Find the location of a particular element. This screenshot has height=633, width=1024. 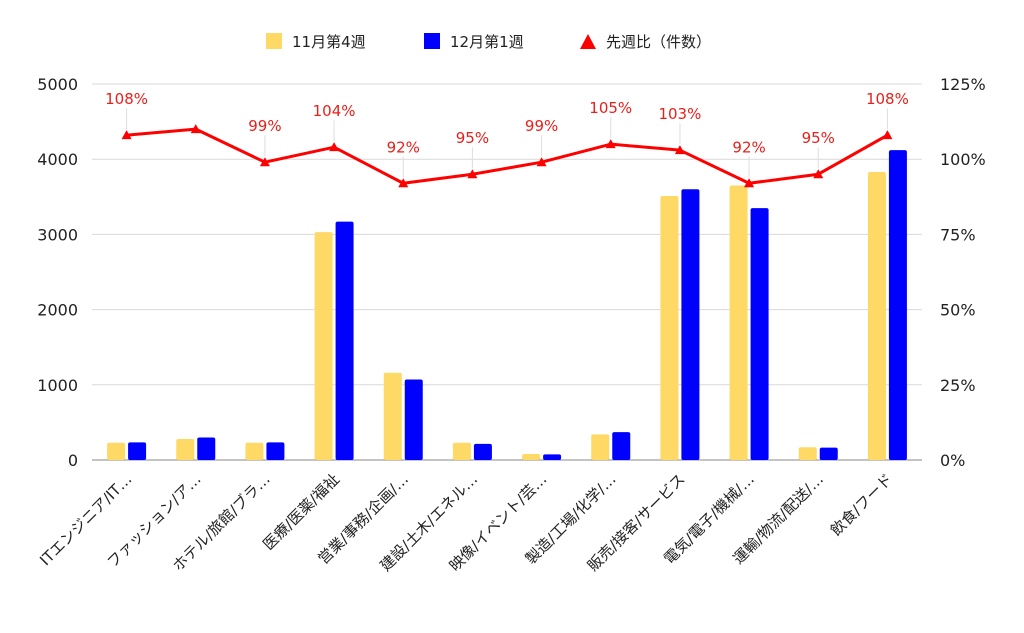

ratio-labels: 108% 99% 104% 92% 95% 99% 105% 103% 92% 95% 108% is located at coordinates (507, 134).